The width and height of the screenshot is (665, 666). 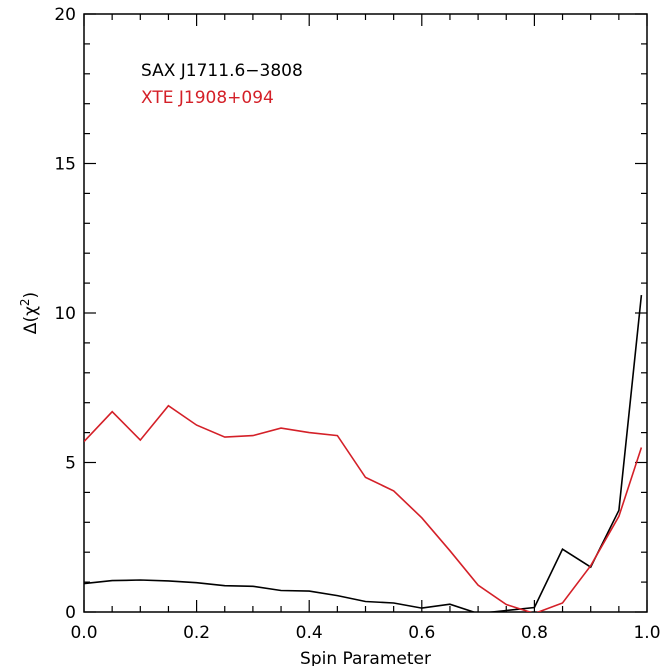 I want to click on legend: SAX J1711.6−3808 XTE J1908+094, so click(x=222, y=84).